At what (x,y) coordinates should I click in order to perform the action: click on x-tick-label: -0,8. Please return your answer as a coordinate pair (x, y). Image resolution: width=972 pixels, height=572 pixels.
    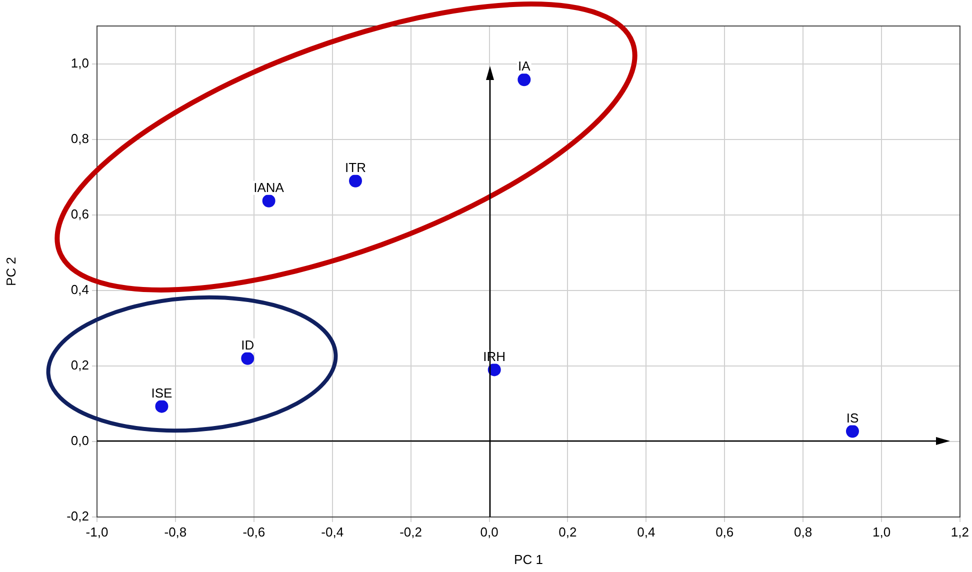
    Looking at the image, I should click on (175, 532).